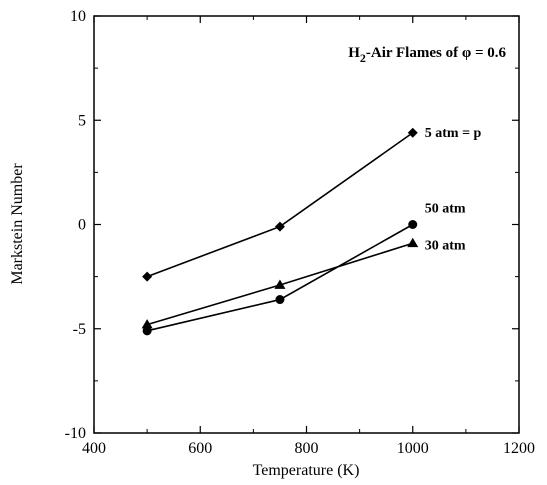  What do you see at coordinates (453, 190) in the screenshot?
I see `series-labels: 5 atm = p 50 atm 30 atm` at bounding box center [453, 190].